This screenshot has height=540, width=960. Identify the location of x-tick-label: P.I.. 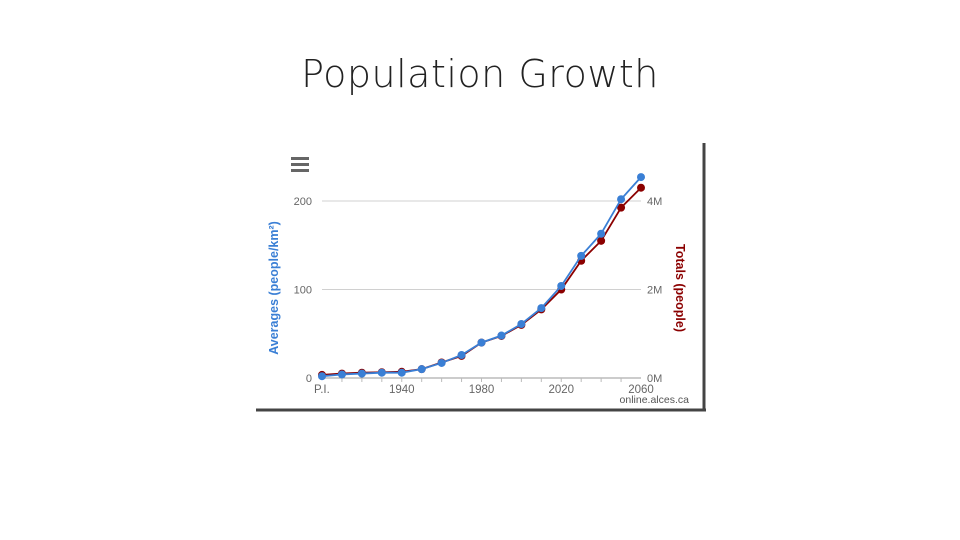
(322, 390).